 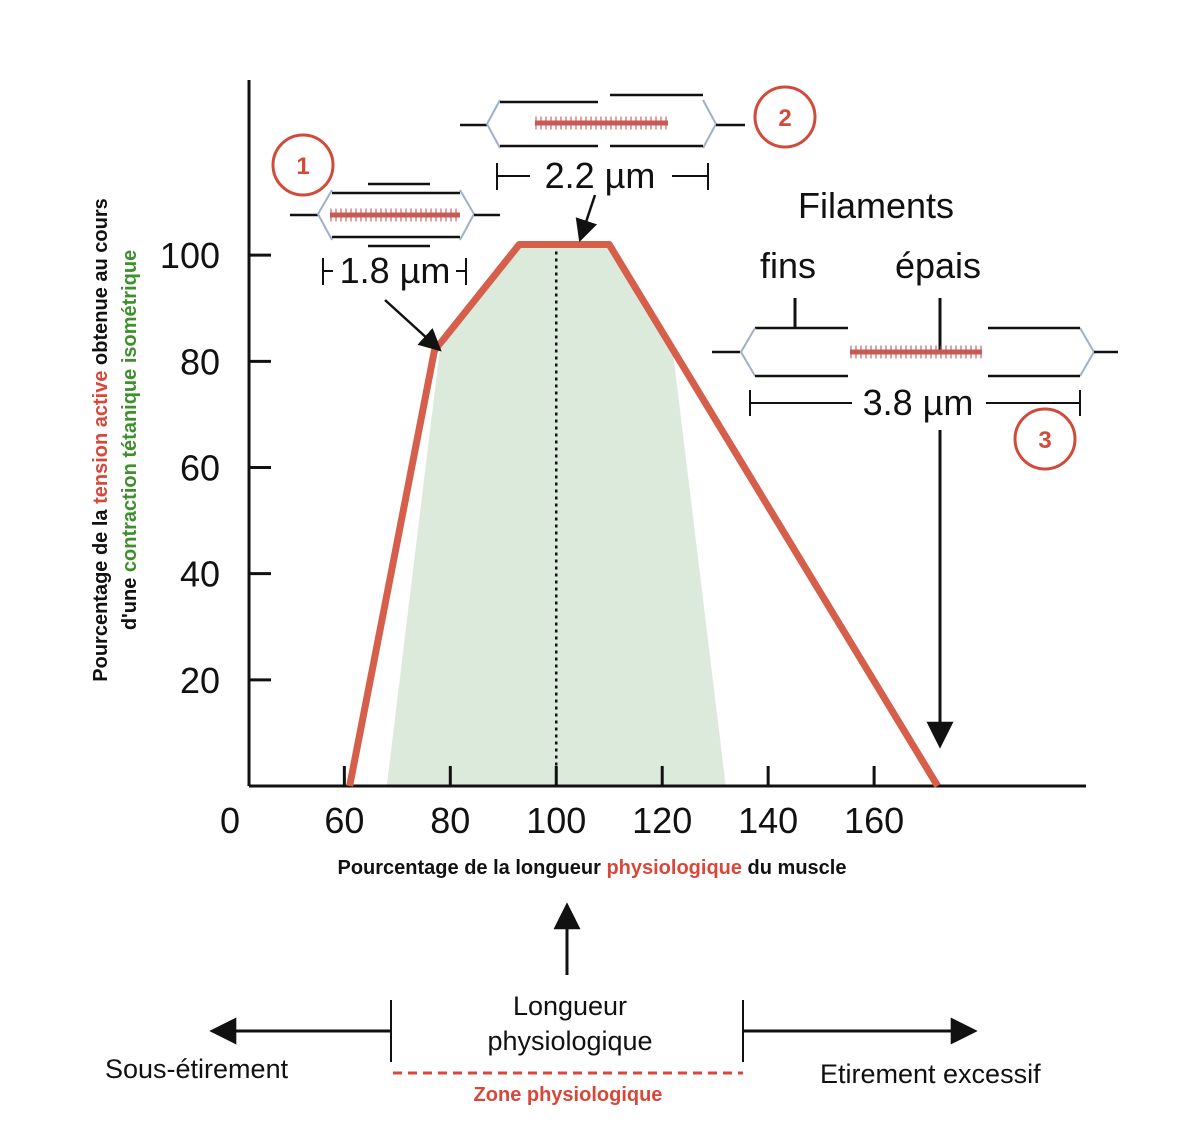 I want to click on sarcomere-2: 2 2.2 µm, so click(x=638, y=164).